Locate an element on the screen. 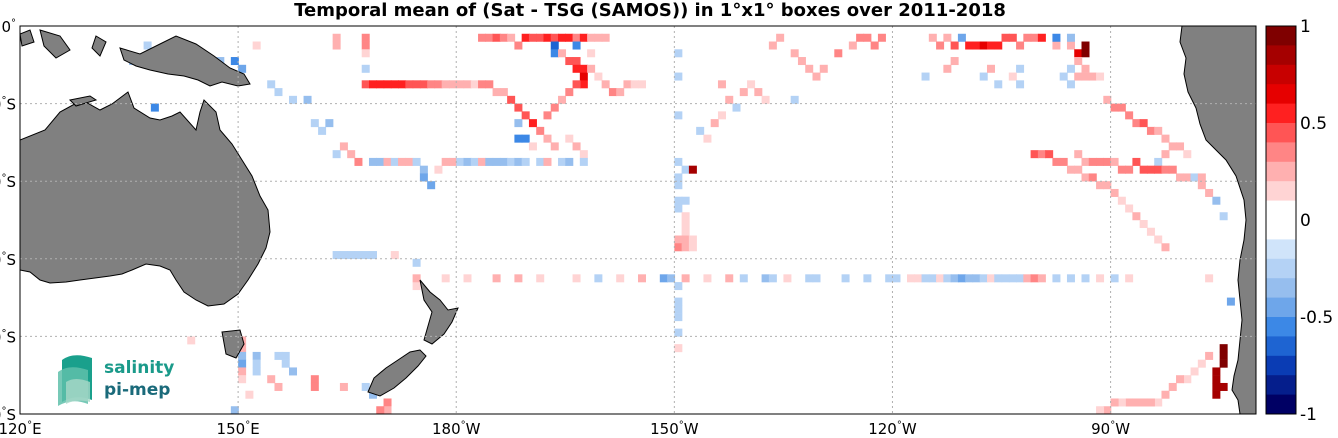  colorbar-tick-label: 0 is located at coordinates (1305, 221).